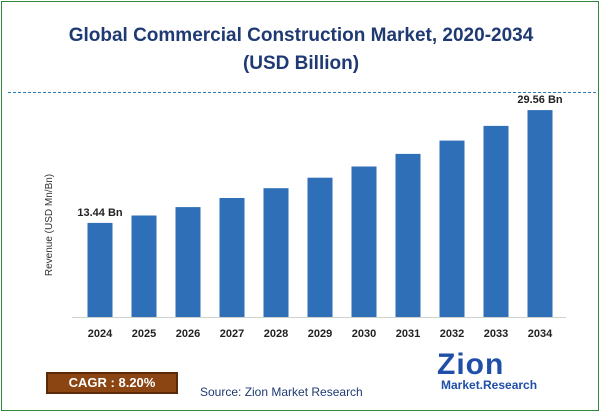 The width and height of the screenshot is (602, 414). What do you see at coordinates (540, 334) in the screenshot?
I see `x-tick-label: 2034` at bounding box center [540, 334].